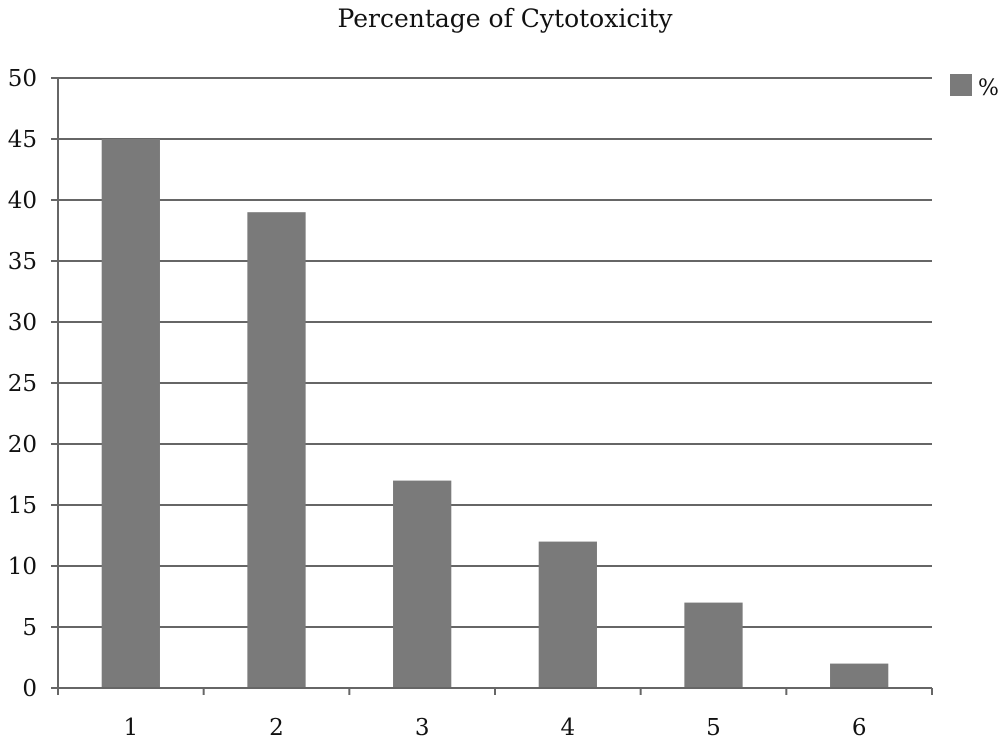 The width and height of the screenshot is (1000, 746). I want to click on chart-title: Percentage of Cytotoxicity, so click(506, 18).